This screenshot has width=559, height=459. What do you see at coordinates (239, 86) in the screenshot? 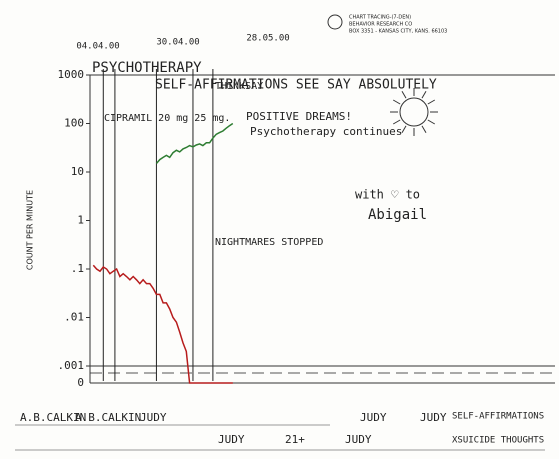
I see `phase-label: THINKSAY` at bounding box center [239, 86].